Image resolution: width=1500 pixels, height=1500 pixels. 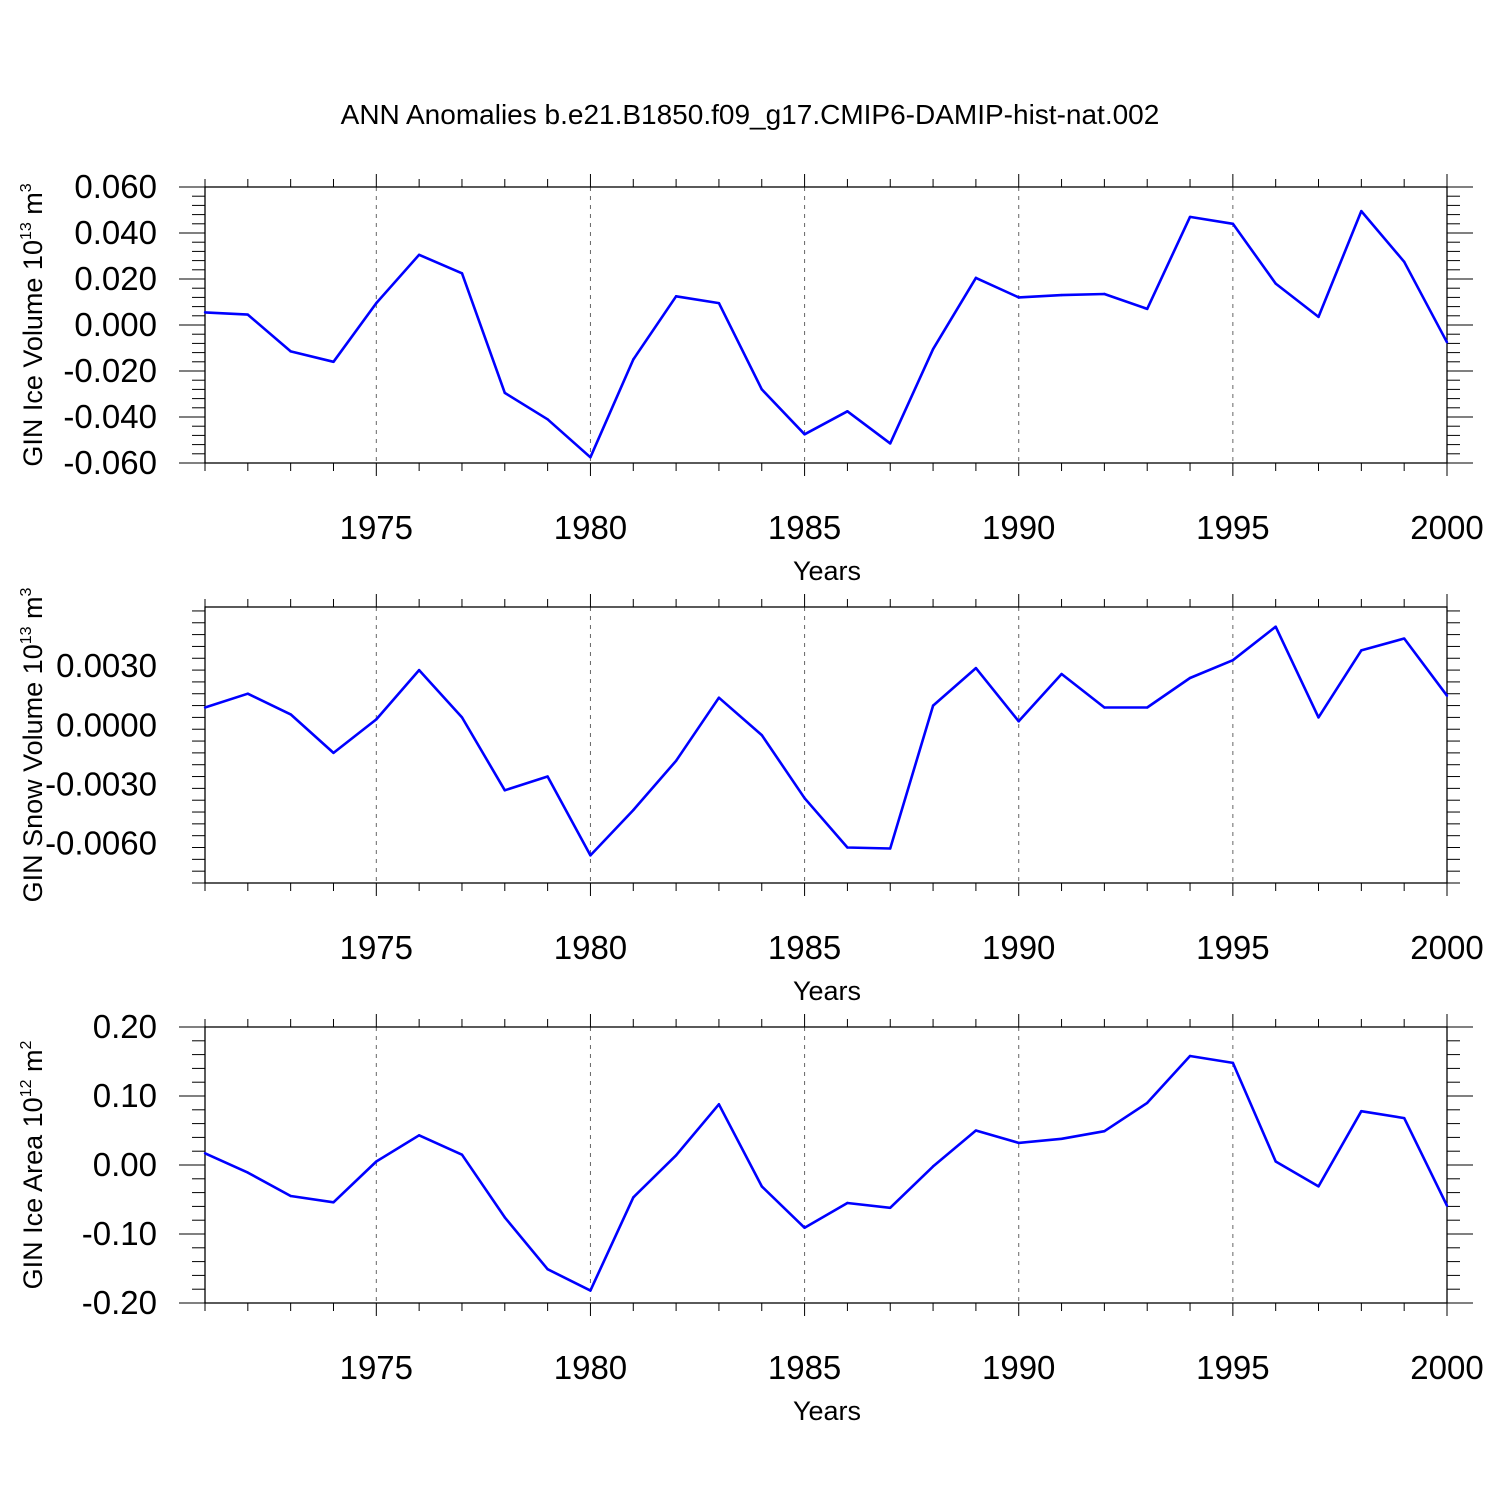 What do you see at coordinates (110, 416) in the screenshot?
I see `y-tick-label: -0.040` at bounding box center [110, 416].